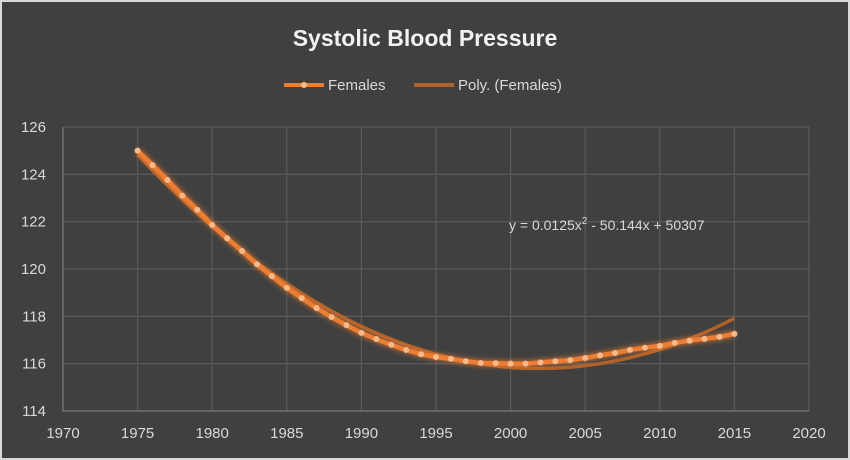 The width and height of the screenshot is (850, 460). I want to click on equation-sup: 2, so click(585, 221).